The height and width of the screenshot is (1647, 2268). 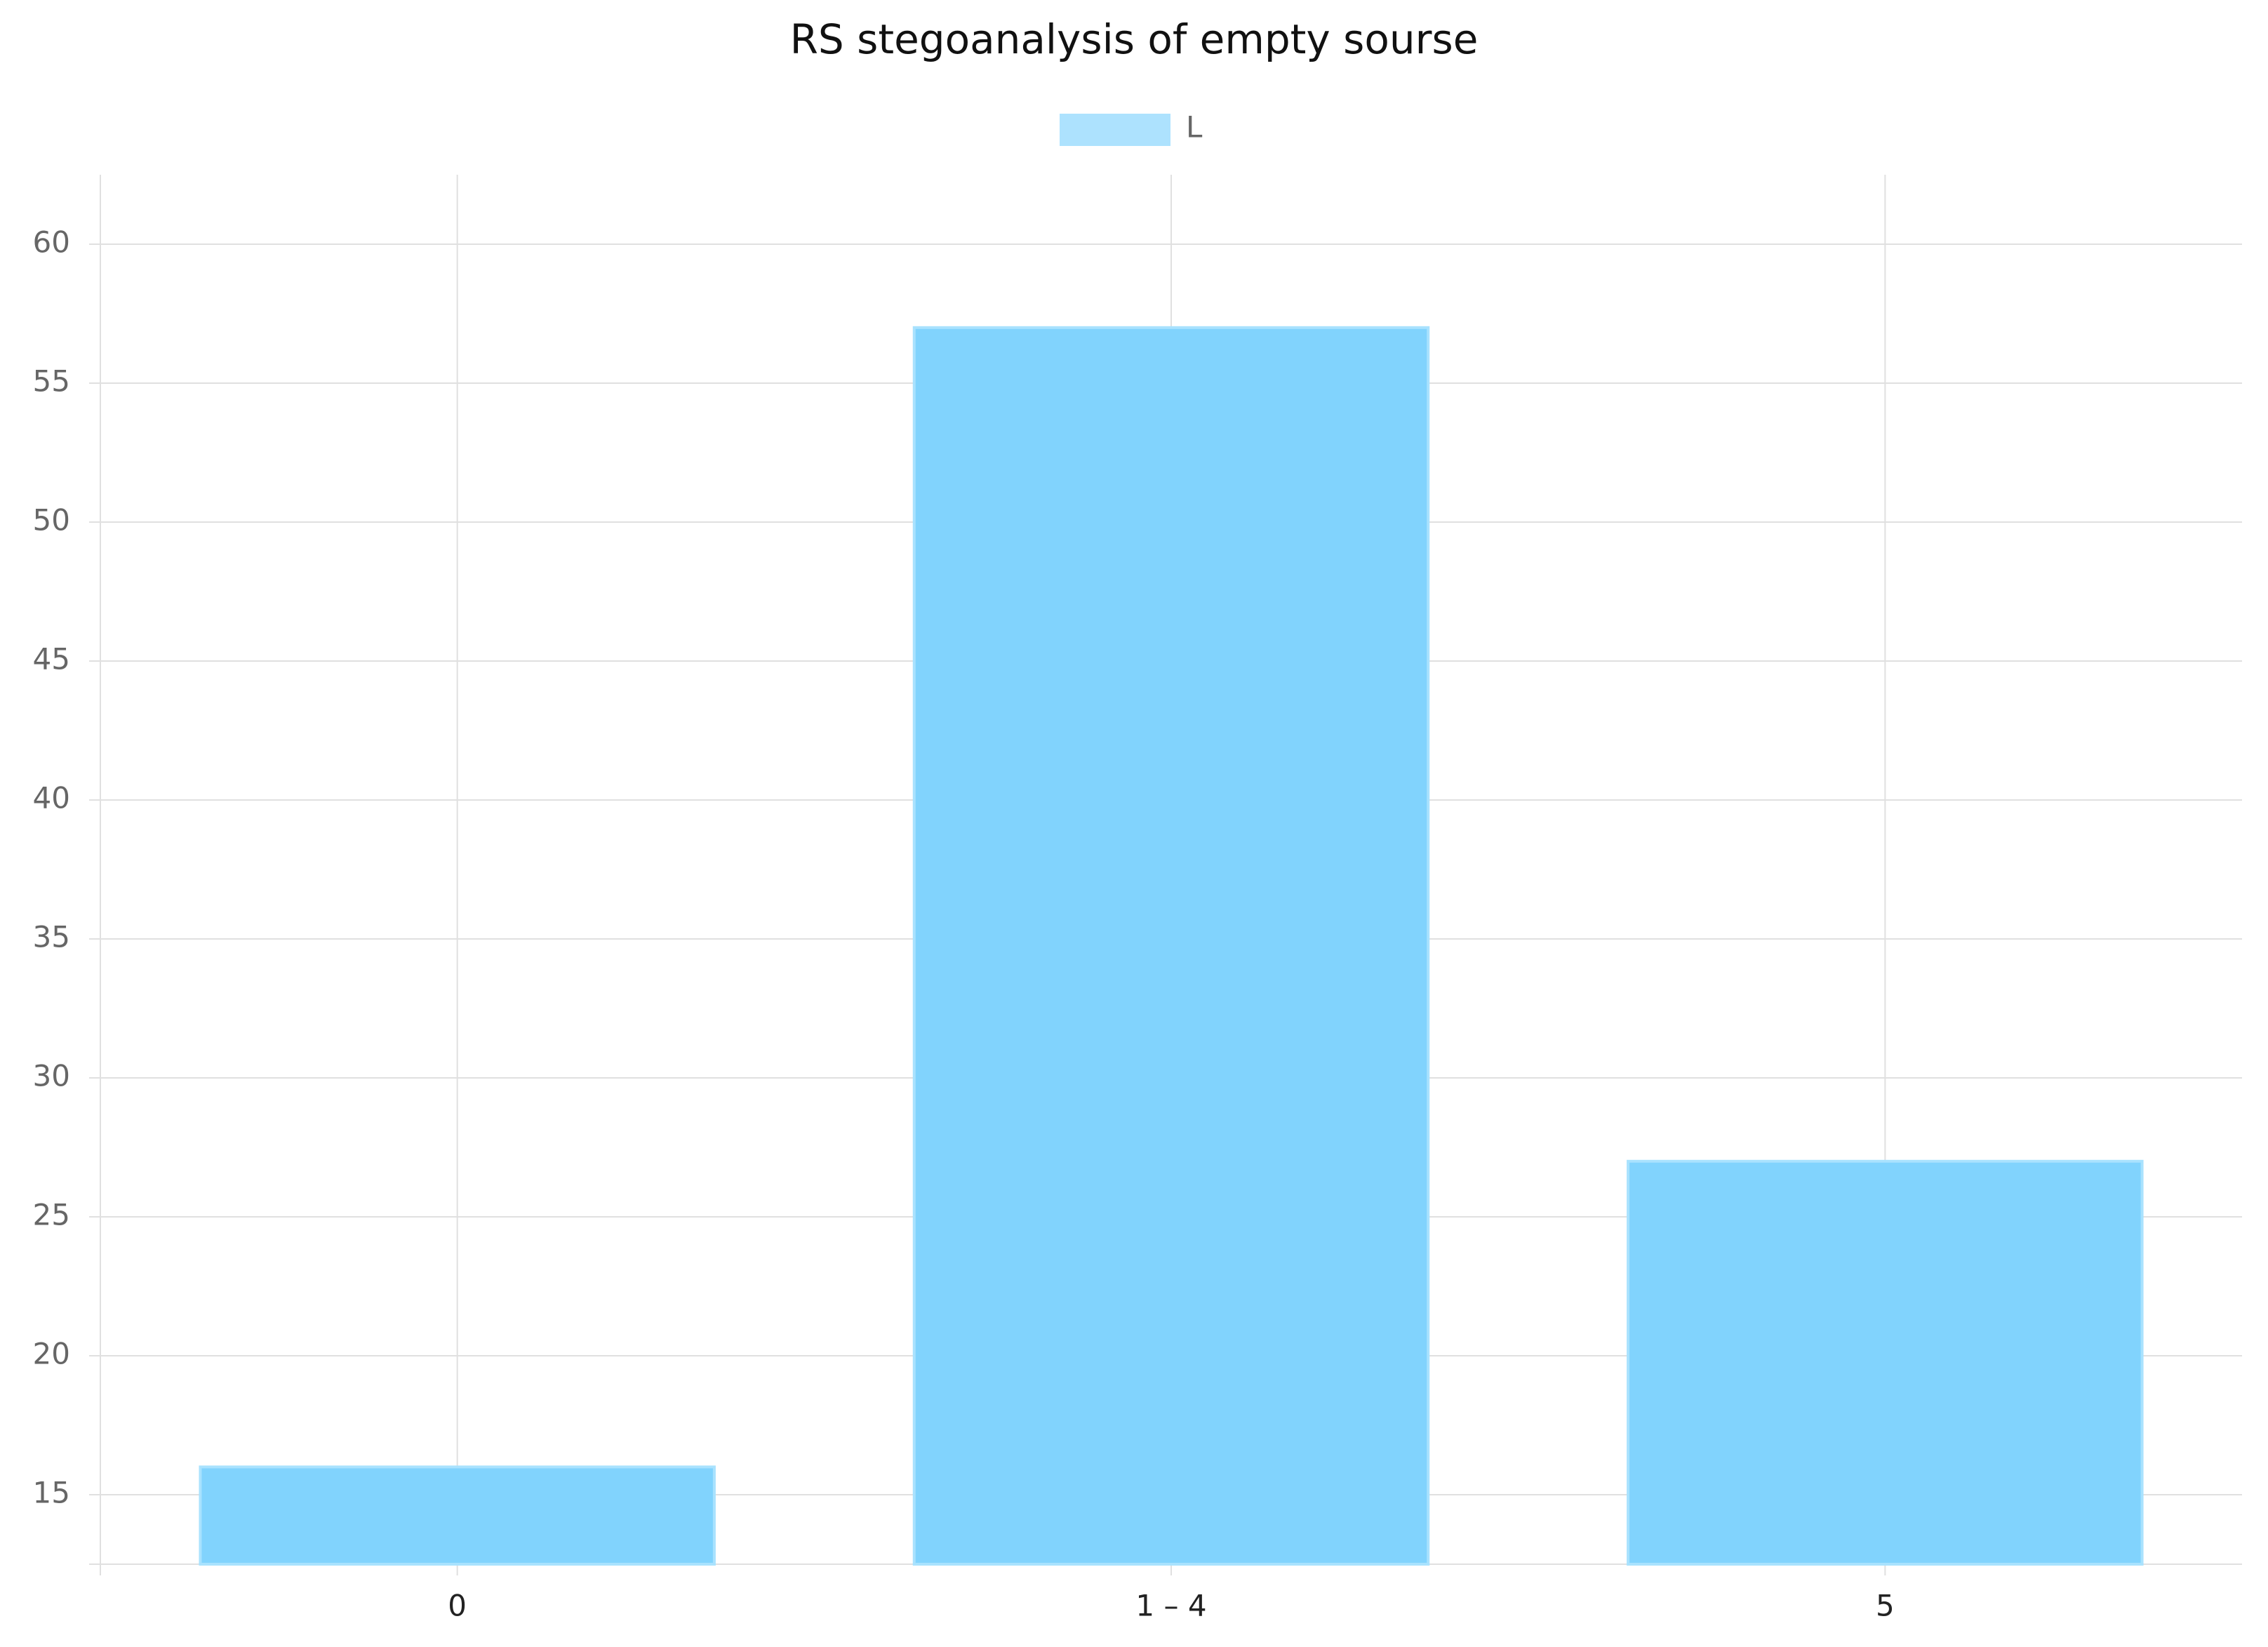 I want to click on y-tick-label: 35, so click(x=51, y=937).